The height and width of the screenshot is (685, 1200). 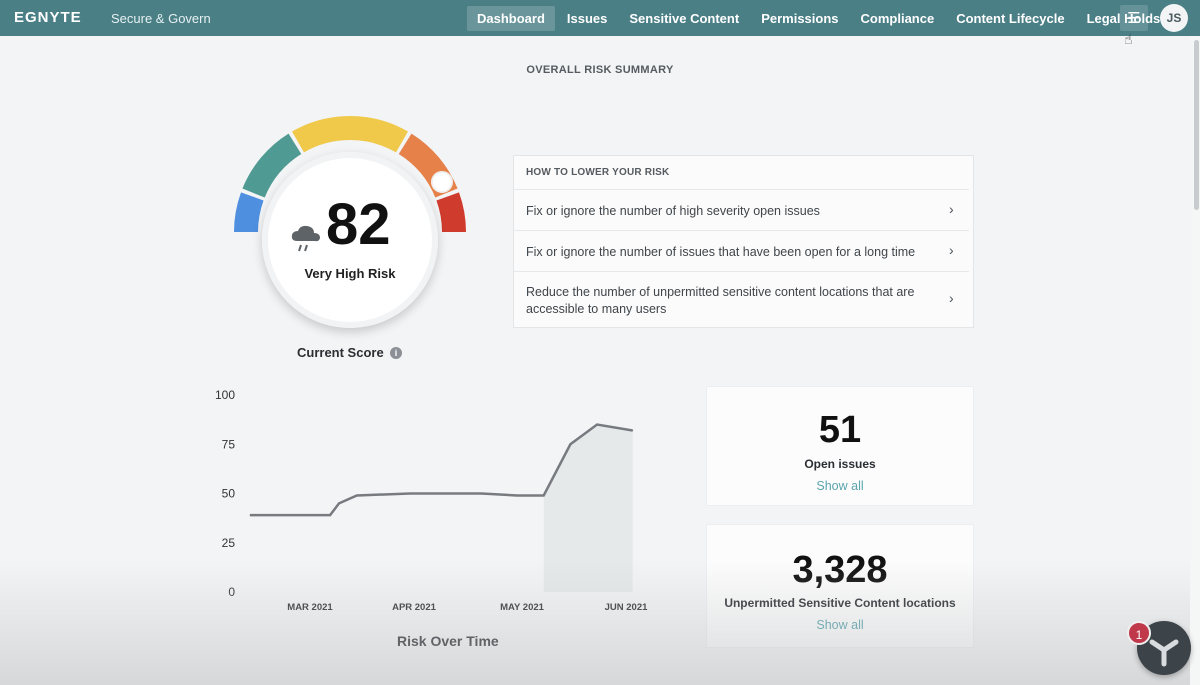 I want to click on x-tick-label: MAR 2021, so click(x=310, y=607).